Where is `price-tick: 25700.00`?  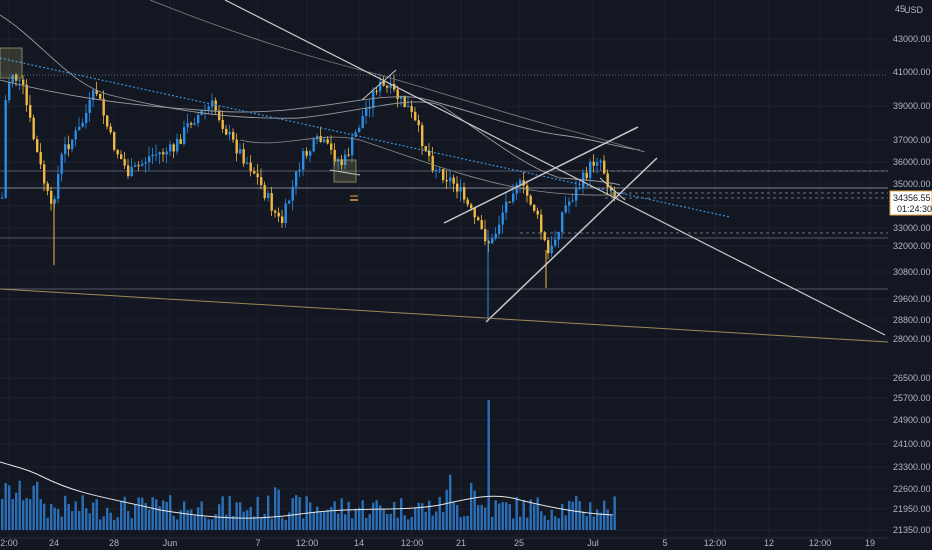
price-tick: 25700.00 is located at coordinates (912, 398).